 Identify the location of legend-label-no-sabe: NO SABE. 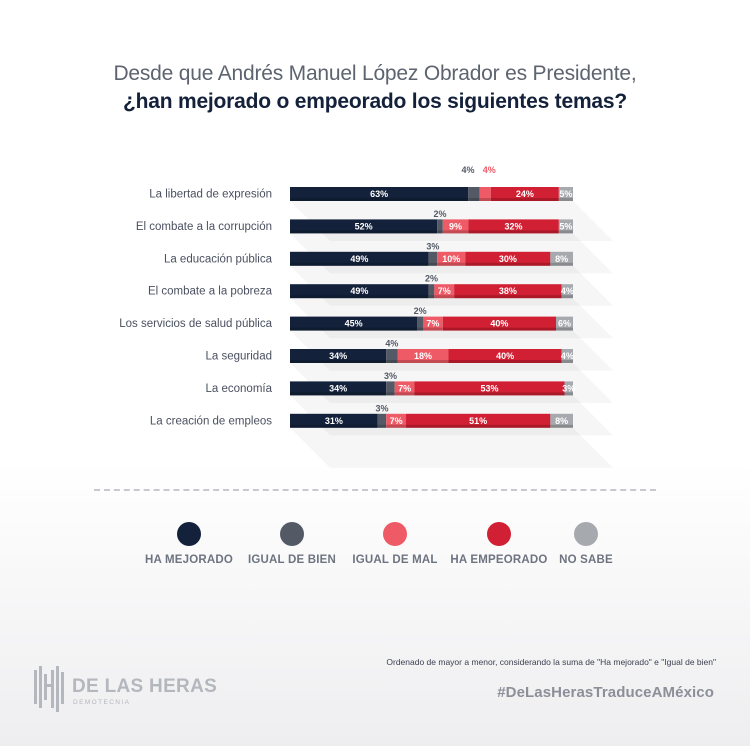
(586, 560).